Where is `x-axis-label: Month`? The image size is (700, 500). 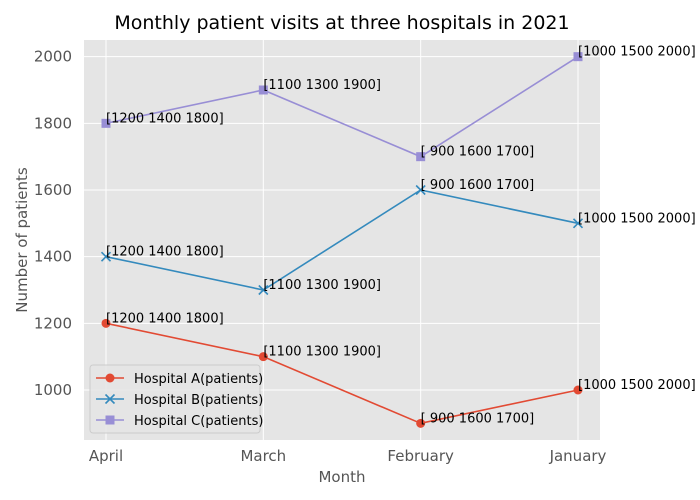 x-axis-label: Month is located at coordinates (341, 477).